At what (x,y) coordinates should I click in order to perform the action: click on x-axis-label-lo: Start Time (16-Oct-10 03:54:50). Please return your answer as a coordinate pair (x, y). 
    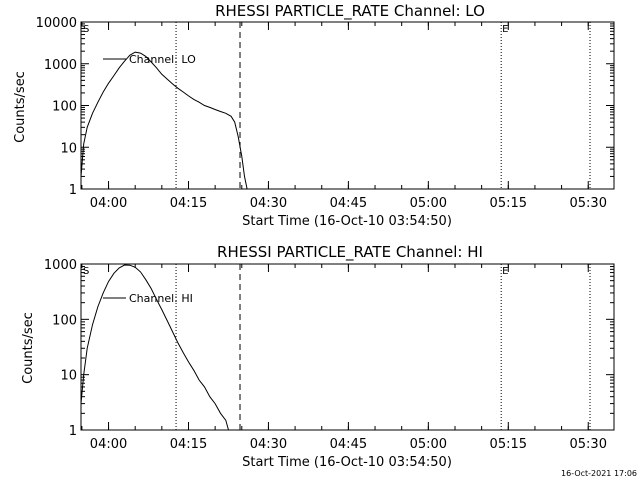
    Looking at the image, I should click on (347, 221).